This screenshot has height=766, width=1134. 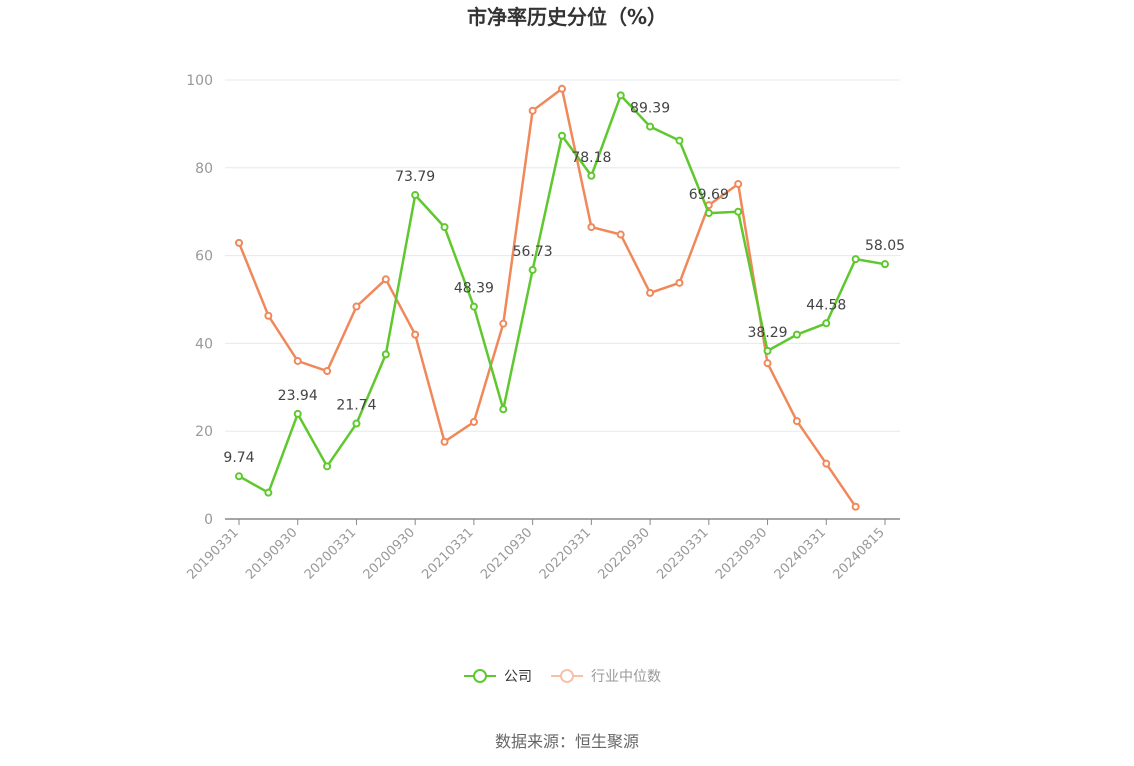 What do you see at coordinates (626, 677) in the screenshot?
I see `legend-label-industry: 行业中位数` at bounding box center [626, 677].